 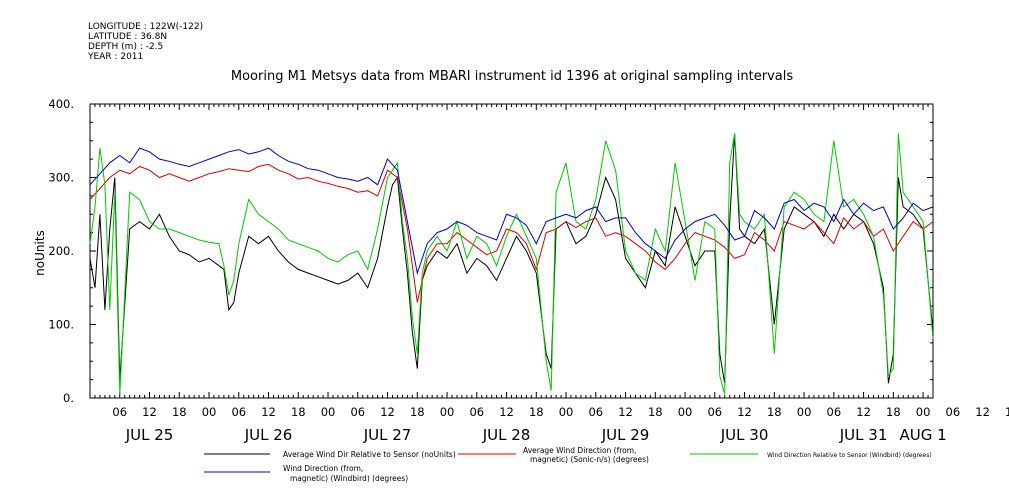 I want to click on y-tick-label: 200., so click(x=61, y=251).